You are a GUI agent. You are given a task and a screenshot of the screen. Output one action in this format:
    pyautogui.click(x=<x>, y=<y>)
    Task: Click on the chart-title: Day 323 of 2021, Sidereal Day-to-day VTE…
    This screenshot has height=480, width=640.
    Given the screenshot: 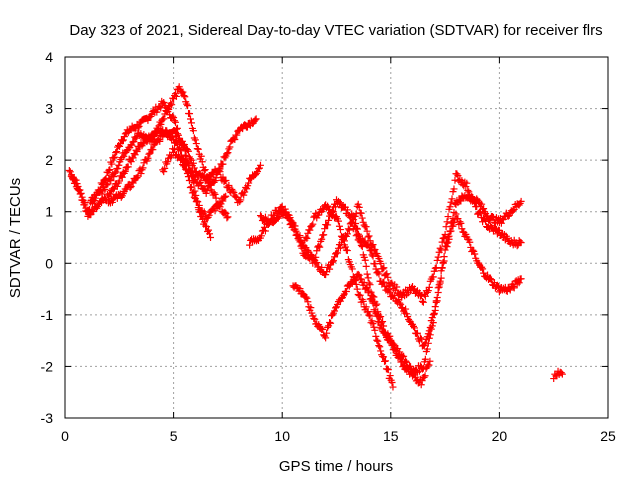 What is the action you would take?
    pyautogui.click(x=335, y=30)
    